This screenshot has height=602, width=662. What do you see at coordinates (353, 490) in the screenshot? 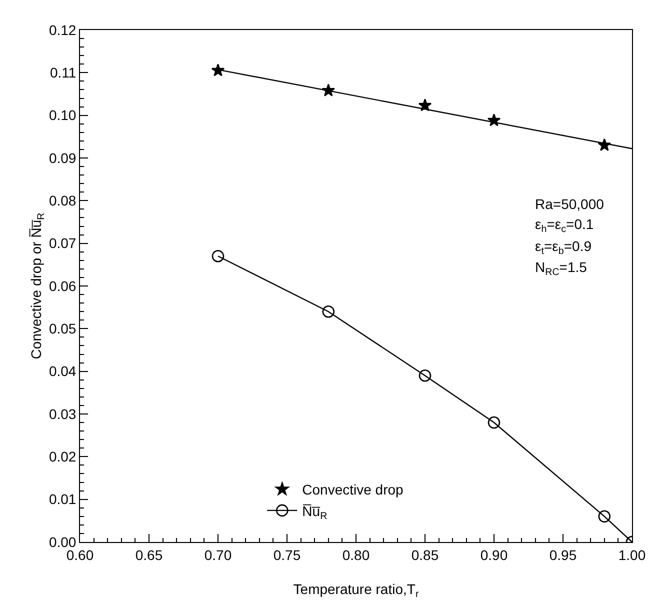
I see `legend-label: Convective drop` at bounding box center [353, 490].